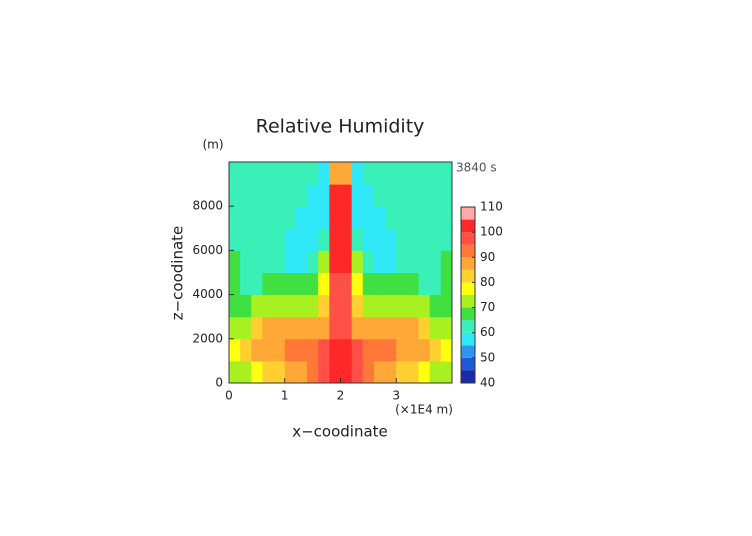  I want to click on x-tick-label: 1, so click(285, 396).